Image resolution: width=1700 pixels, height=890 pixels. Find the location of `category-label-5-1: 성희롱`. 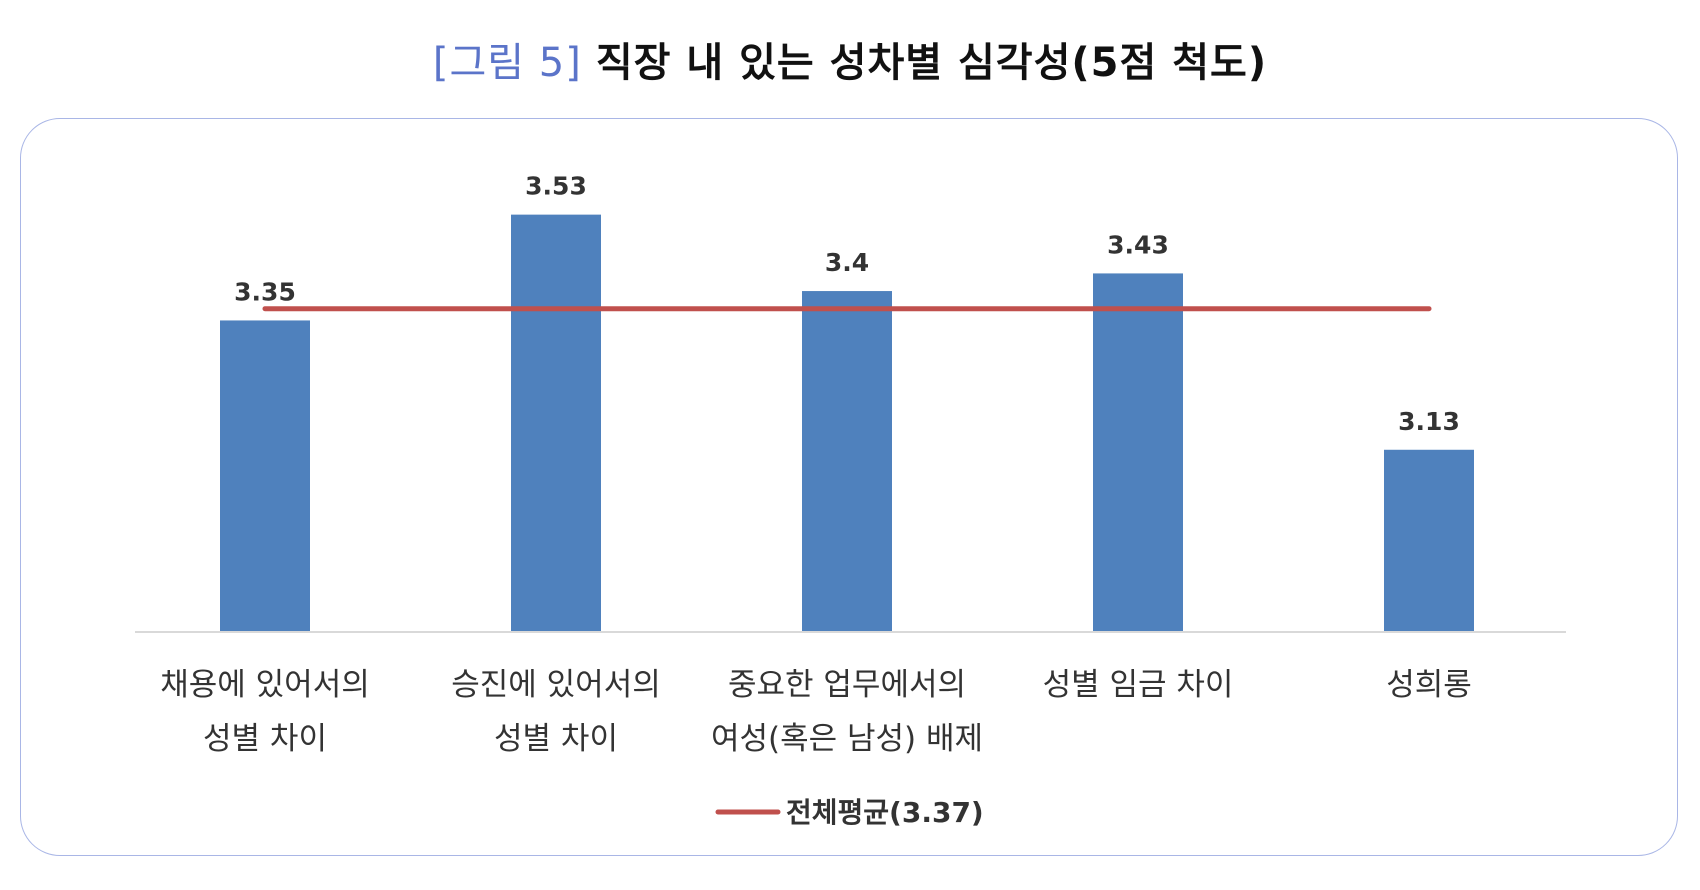

category-label-5-1: 성희롱 is located at coordinates (1429, 685).